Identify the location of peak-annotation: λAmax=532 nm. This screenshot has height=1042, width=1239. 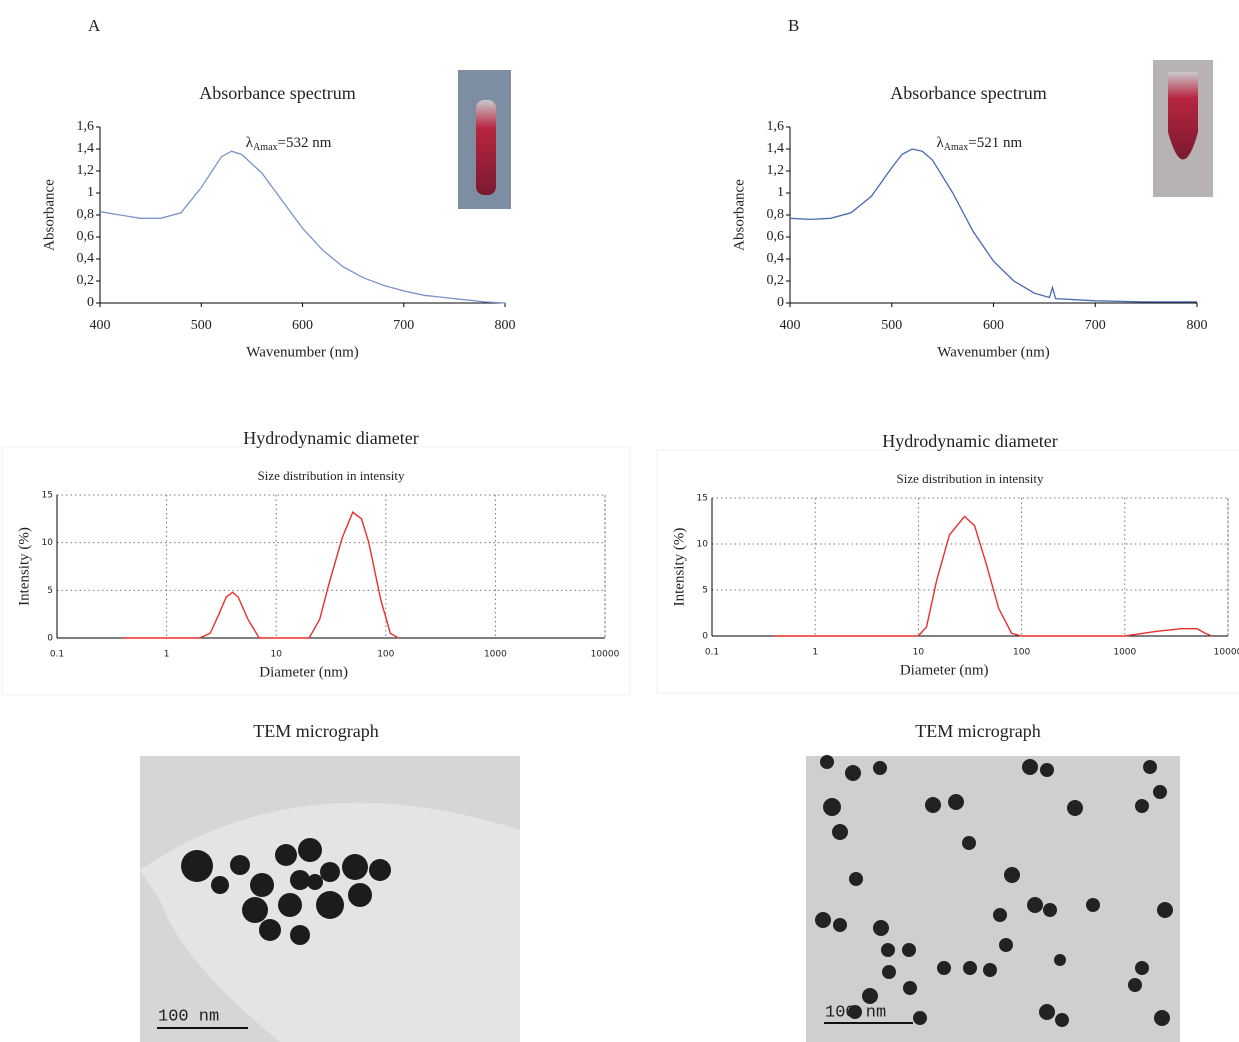
(289, 144).